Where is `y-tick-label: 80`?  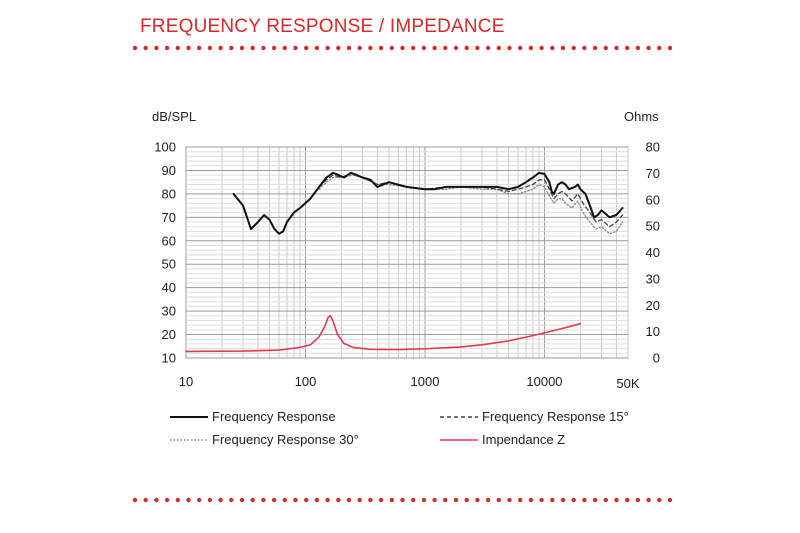
y-tick-label: 80 is located at coordinates (169, 193).